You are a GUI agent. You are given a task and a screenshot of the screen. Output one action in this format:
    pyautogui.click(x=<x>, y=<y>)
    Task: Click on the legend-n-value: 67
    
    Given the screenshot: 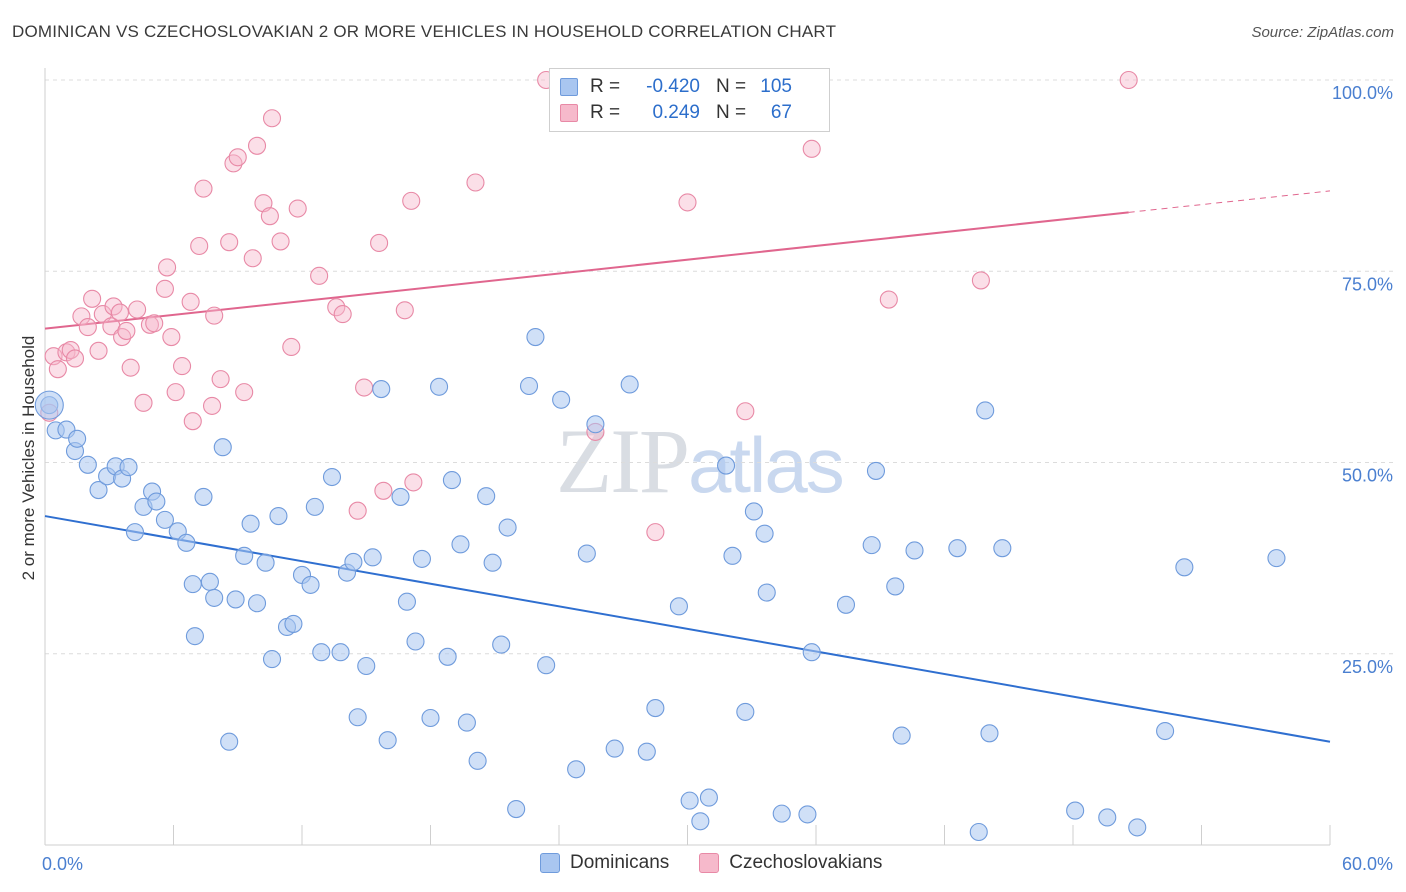 What is the action you would take?
    pyautogui.click(x=781, y=112)
    